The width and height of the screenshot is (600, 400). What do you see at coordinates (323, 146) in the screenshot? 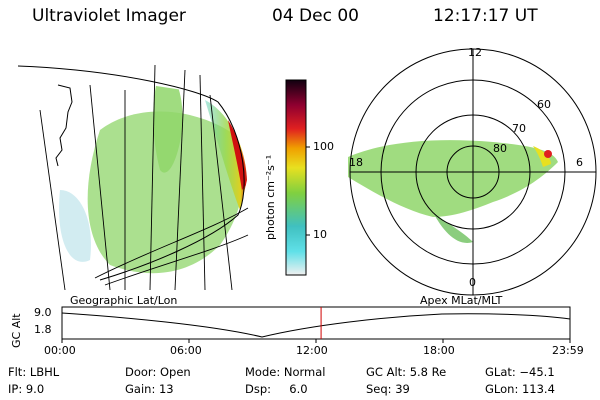
I see `colorbar-tick-100: 100` at bounding box center [323, 146].